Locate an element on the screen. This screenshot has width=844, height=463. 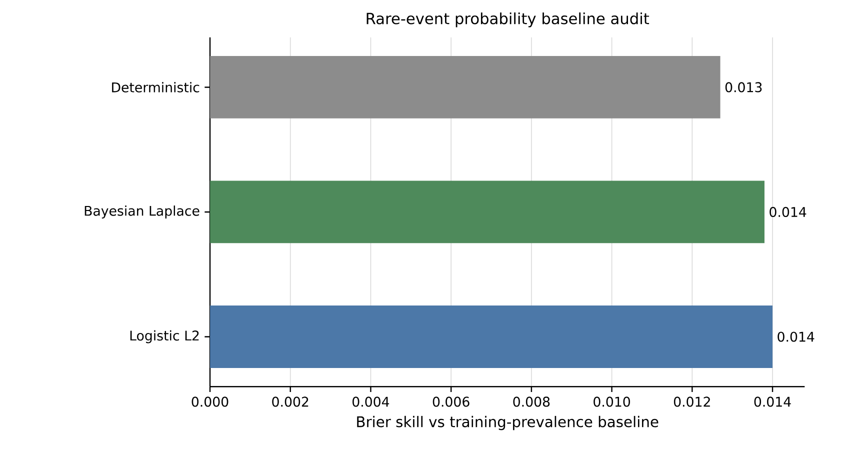
x-tick-label: 0.006 is located at coordinates (451, 401).